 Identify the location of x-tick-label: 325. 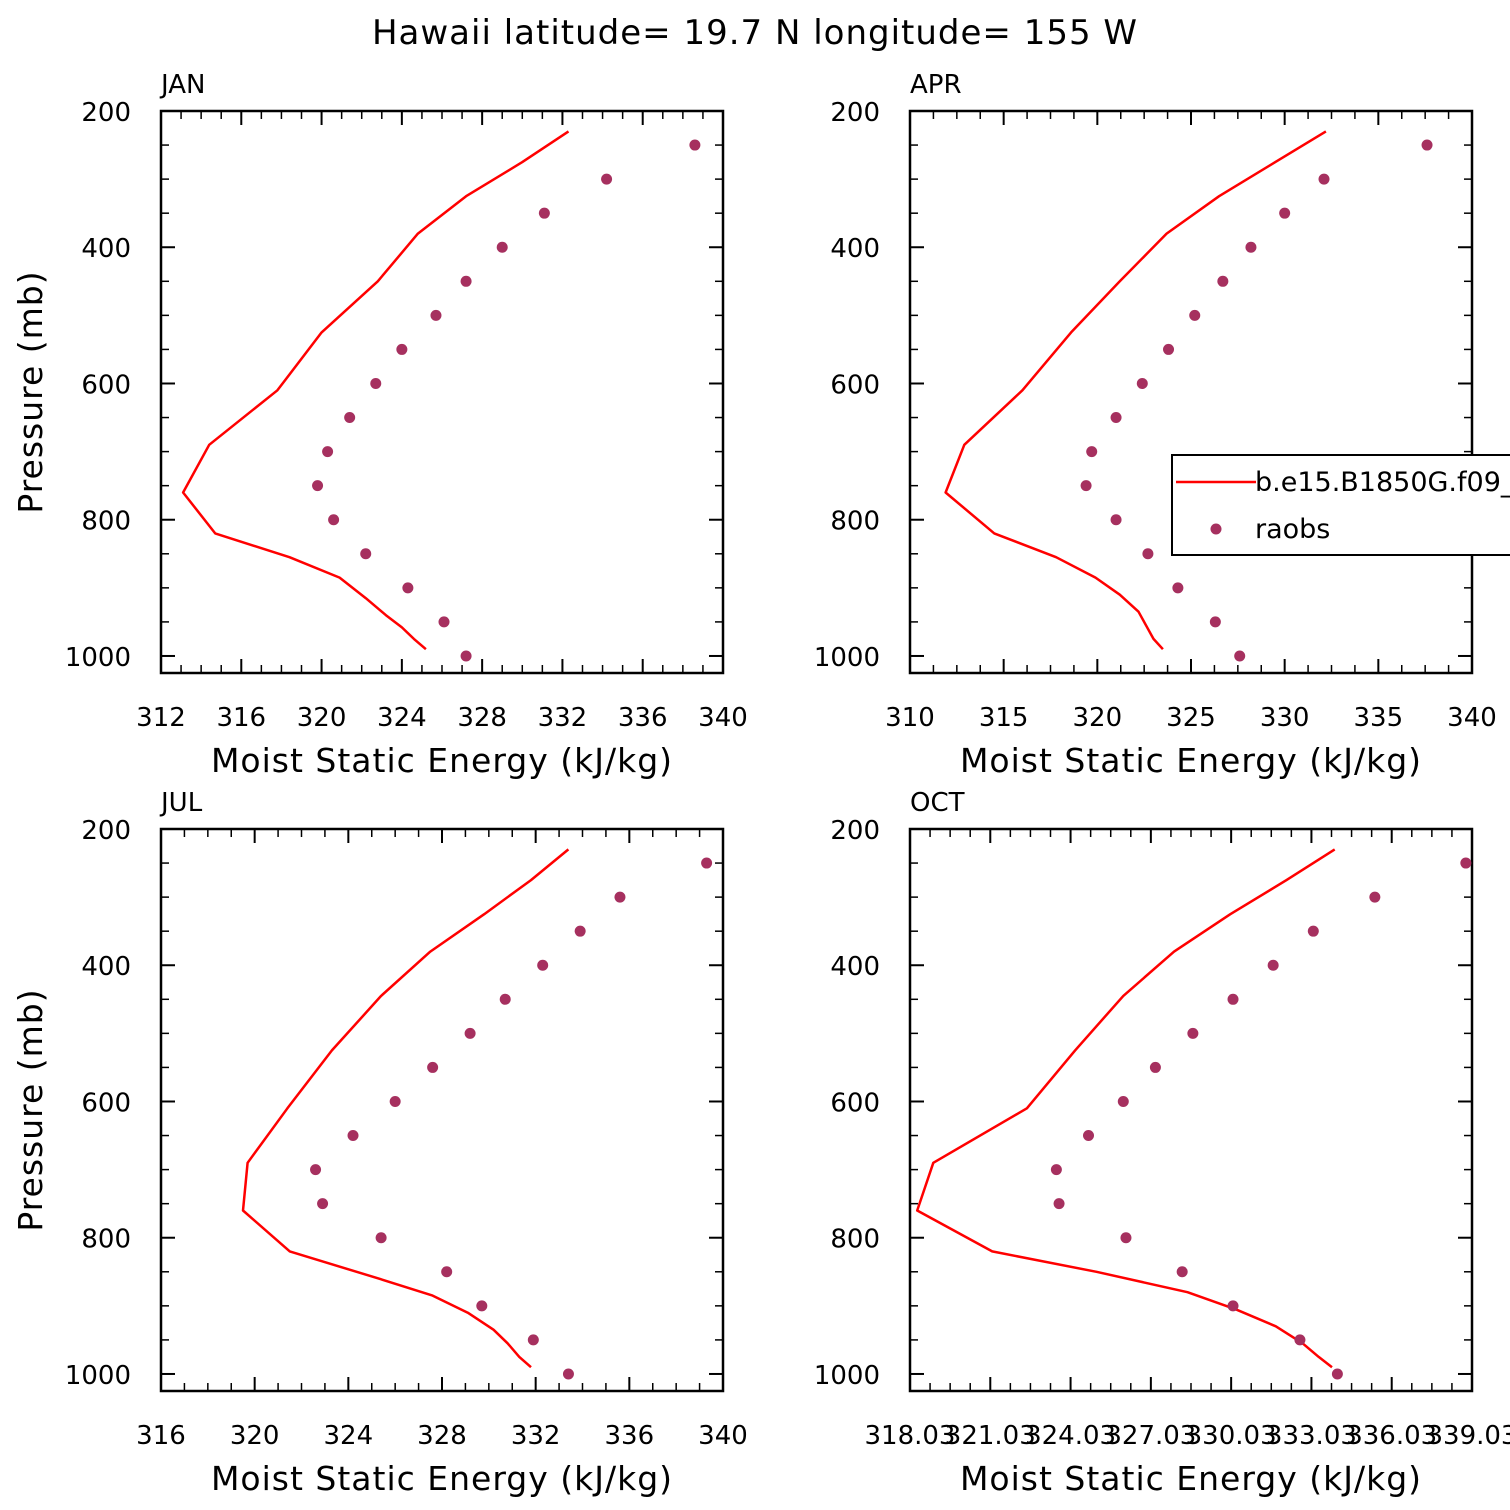
(1191, 718).